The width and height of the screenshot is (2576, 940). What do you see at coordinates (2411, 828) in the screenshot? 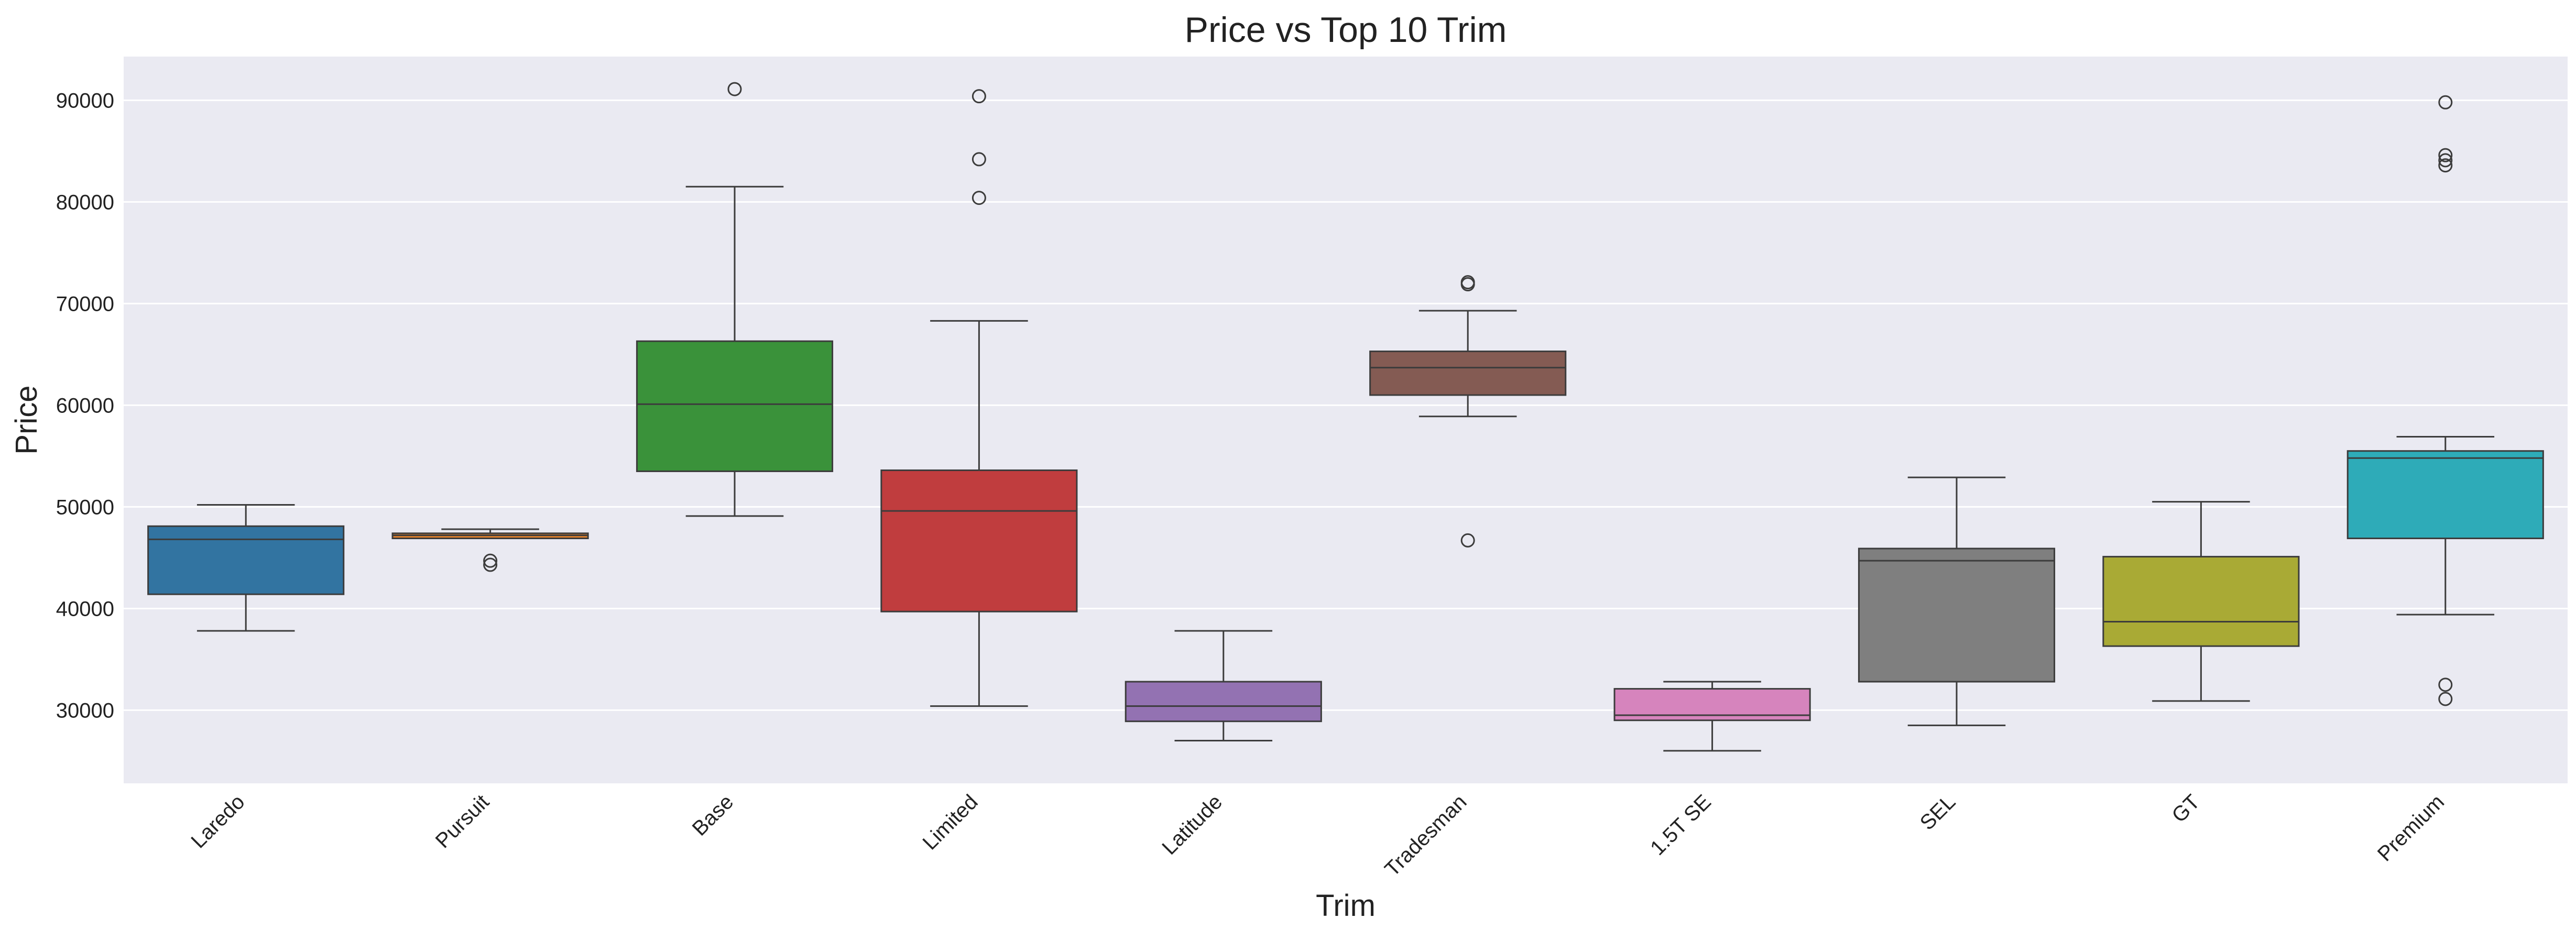
I see `x-tick-label: Premium` at bounding box center [2411, 828].